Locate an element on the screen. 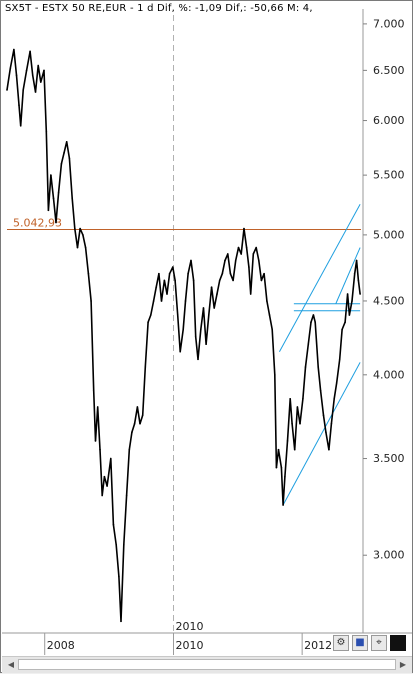 The width and height of the screenshot is (413, 674). chart-toolbar: ⚙ ■ ⌖ is located at coordinates (369, 645).